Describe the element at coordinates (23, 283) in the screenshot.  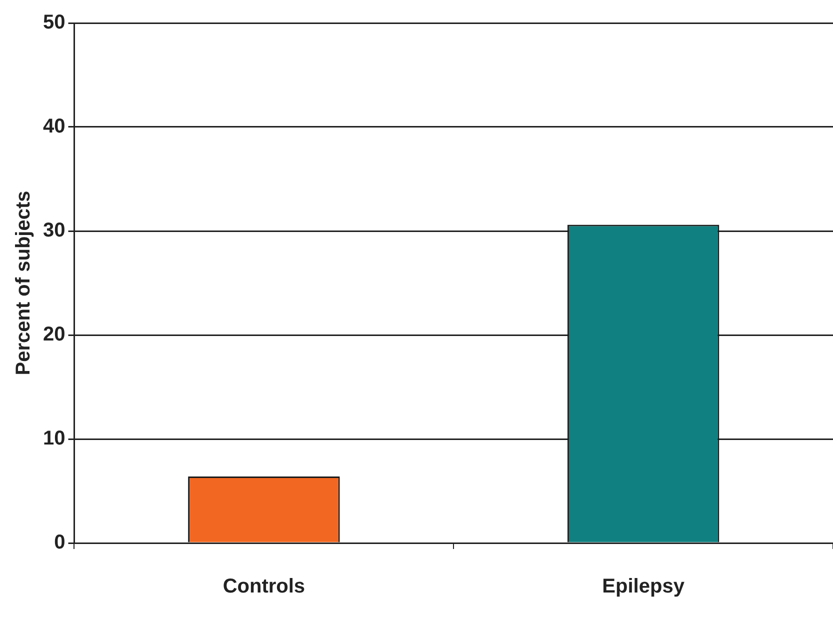
I see `y-axis-title: Percent of subjects` at that location.